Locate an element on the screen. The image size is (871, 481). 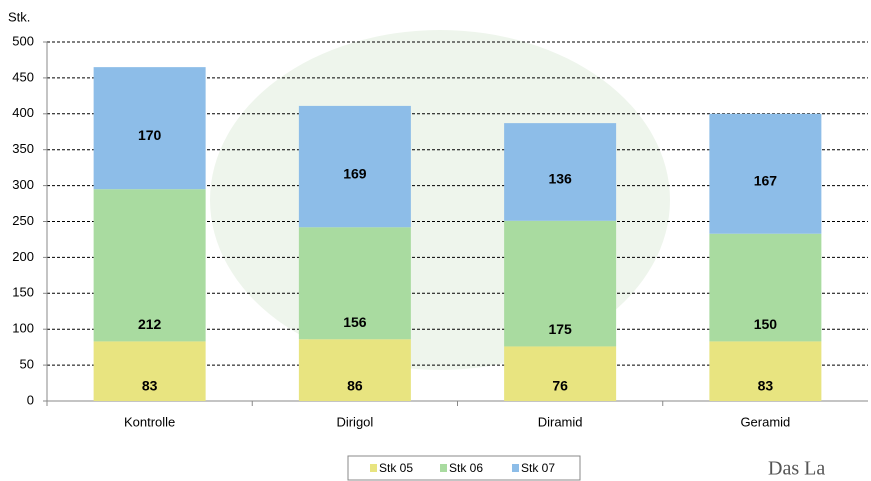
data-label: 167 is located at coordinates (766, 180).